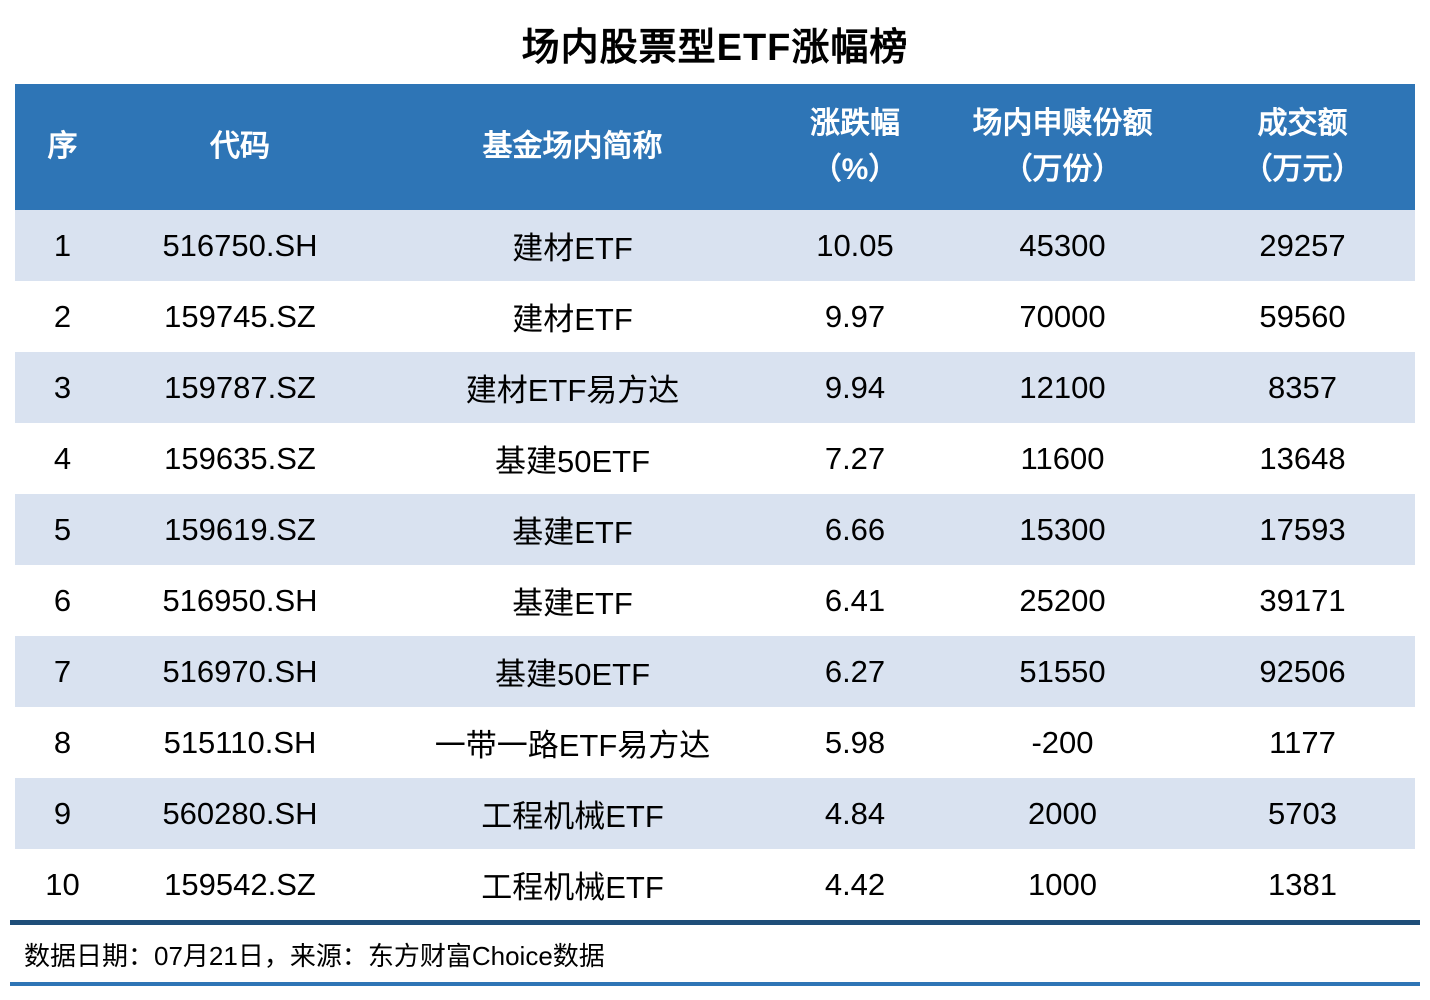  What do you see at coordinates (715, 529) in the screenshot?
I see `table-row: 5 159619.SZ 基建ETF 6.66 15300 17593` at bounding box center [715, 529].